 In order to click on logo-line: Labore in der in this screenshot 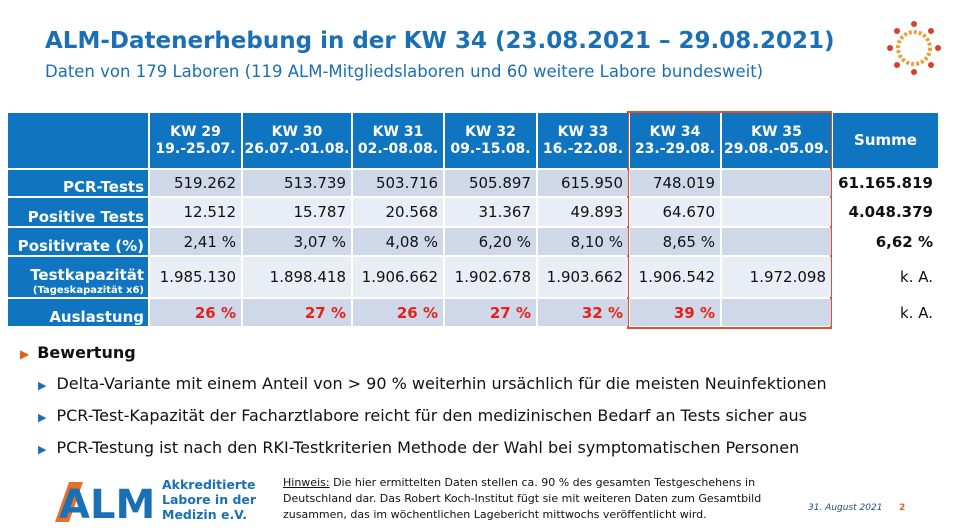, I will do `click(209, 499)`.